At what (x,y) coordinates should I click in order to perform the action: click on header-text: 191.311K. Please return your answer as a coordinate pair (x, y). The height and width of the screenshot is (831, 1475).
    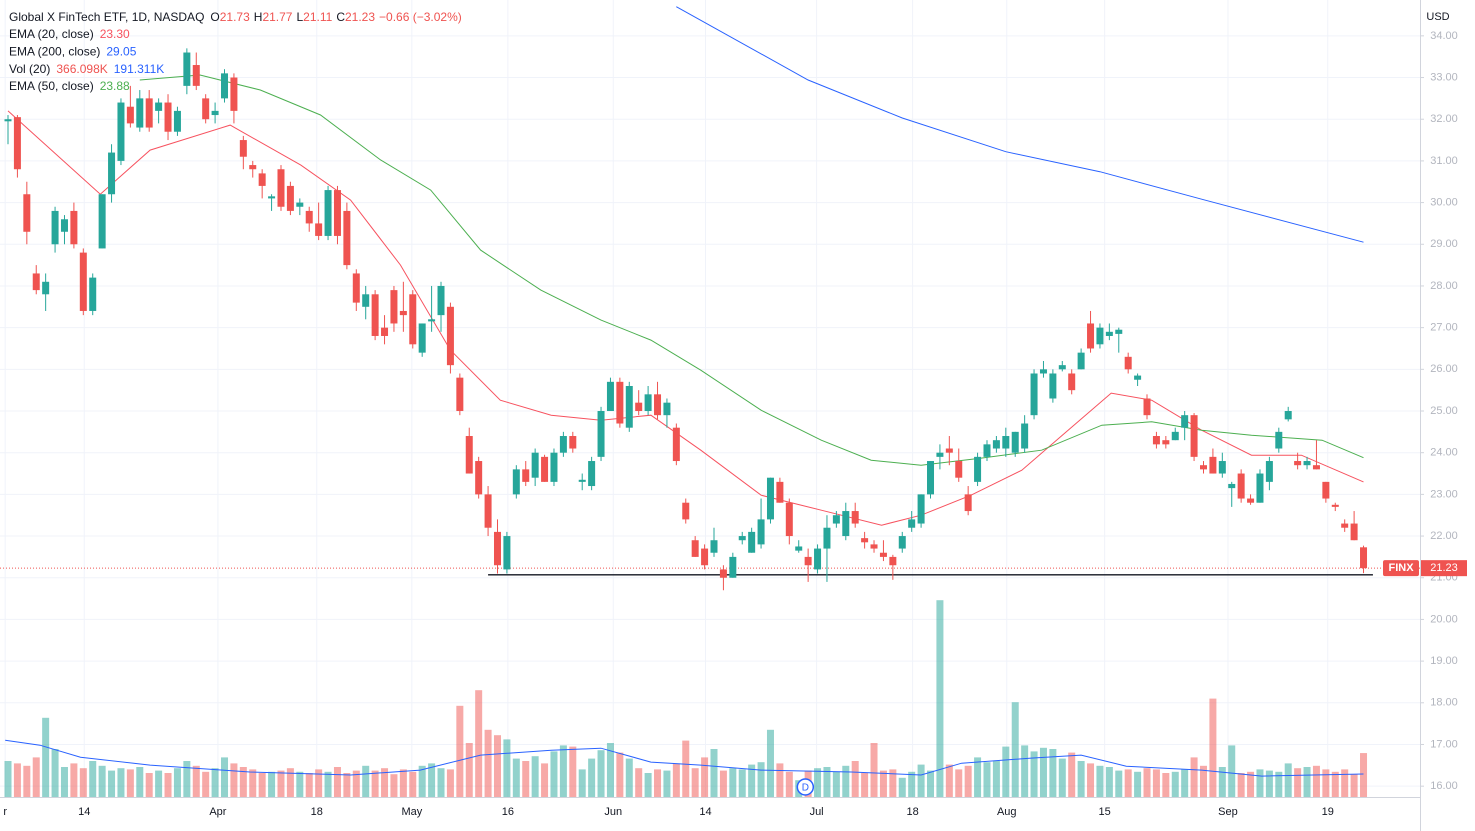
    Looking at the image, I should click on (139, 69).